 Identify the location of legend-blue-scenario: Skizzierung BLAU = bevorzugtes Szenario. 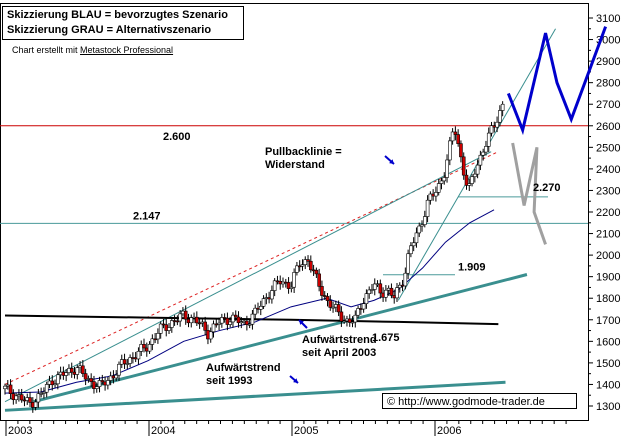
(117, 15).